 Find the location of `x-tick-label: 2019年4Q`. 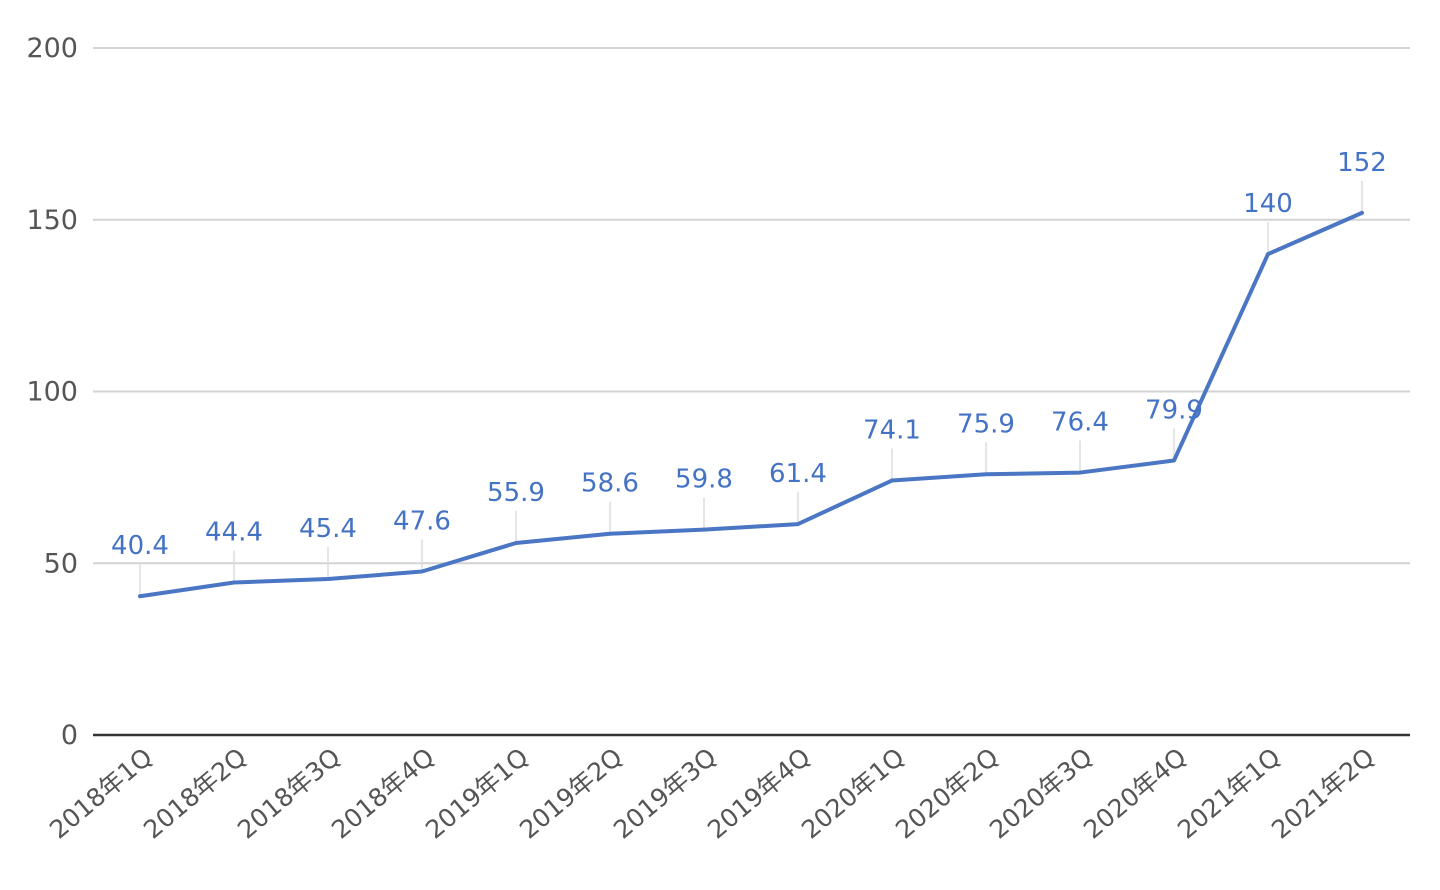

x-tick-label: 2019年4Q is located at coordinates (759, 793).